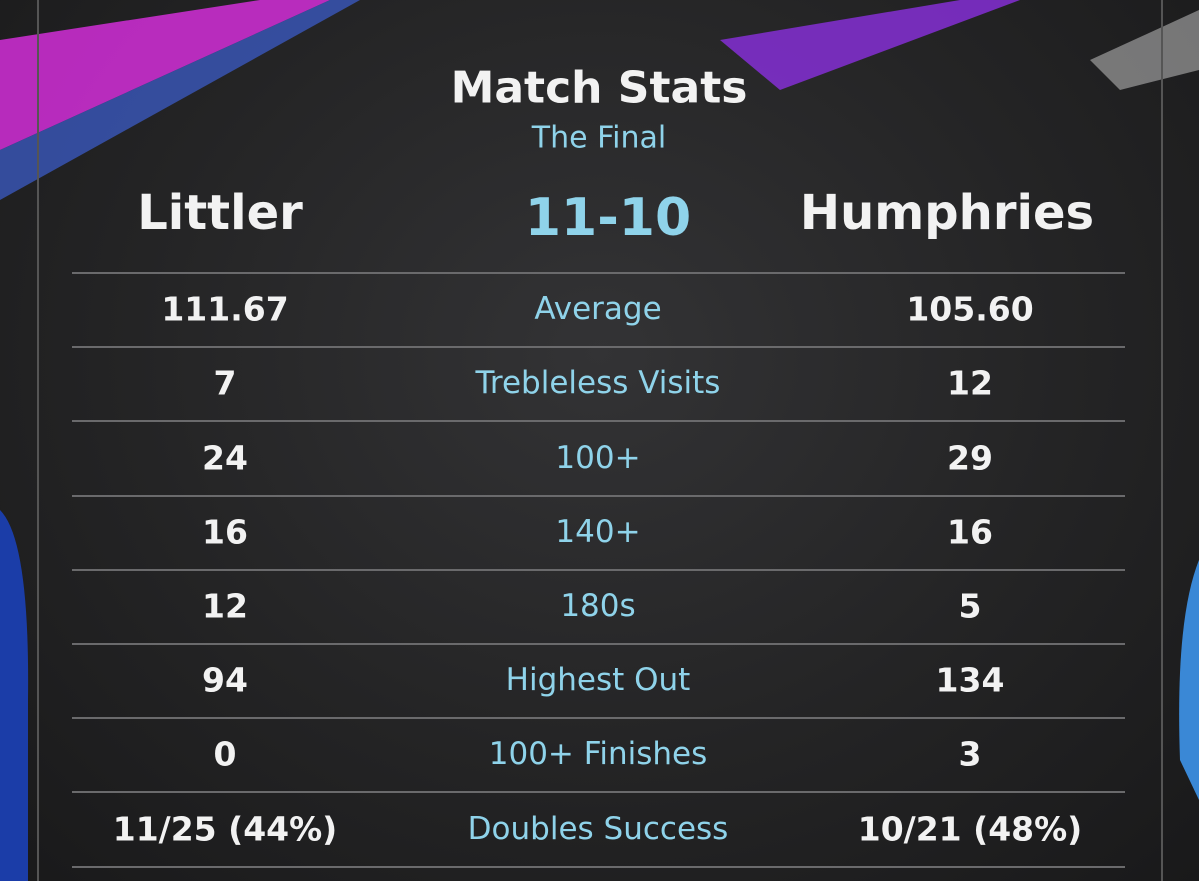 This screenshot has height=881, width=1199. I want to click on subtitle: The Final, so click(599, 138).